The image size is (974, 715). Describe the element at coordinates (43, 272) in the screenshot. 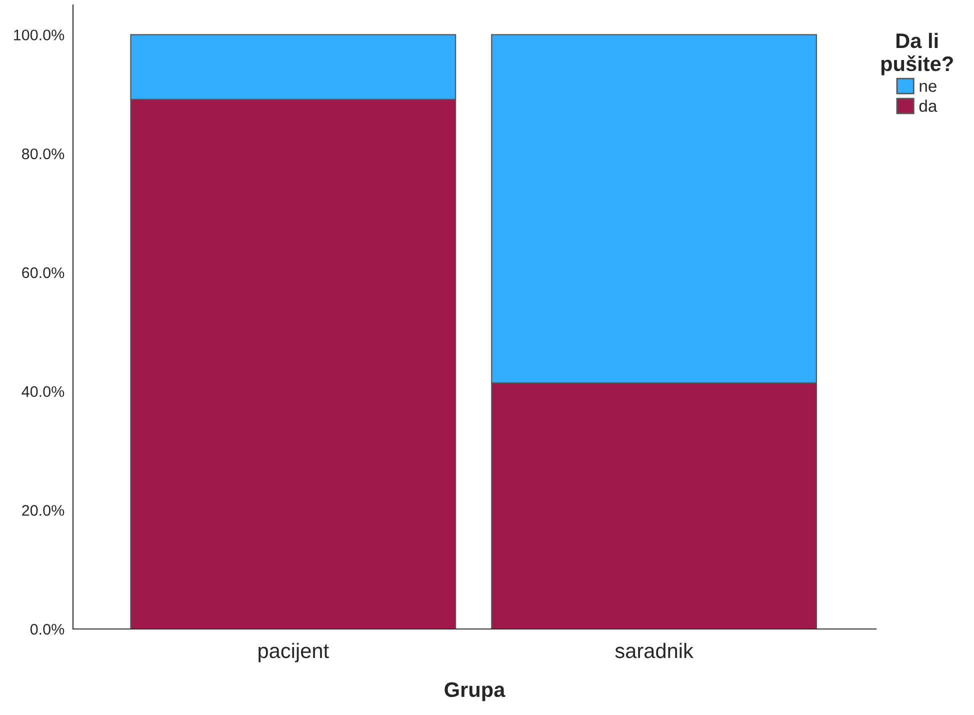

I see `y-tick-label: 60.0%` at that location.